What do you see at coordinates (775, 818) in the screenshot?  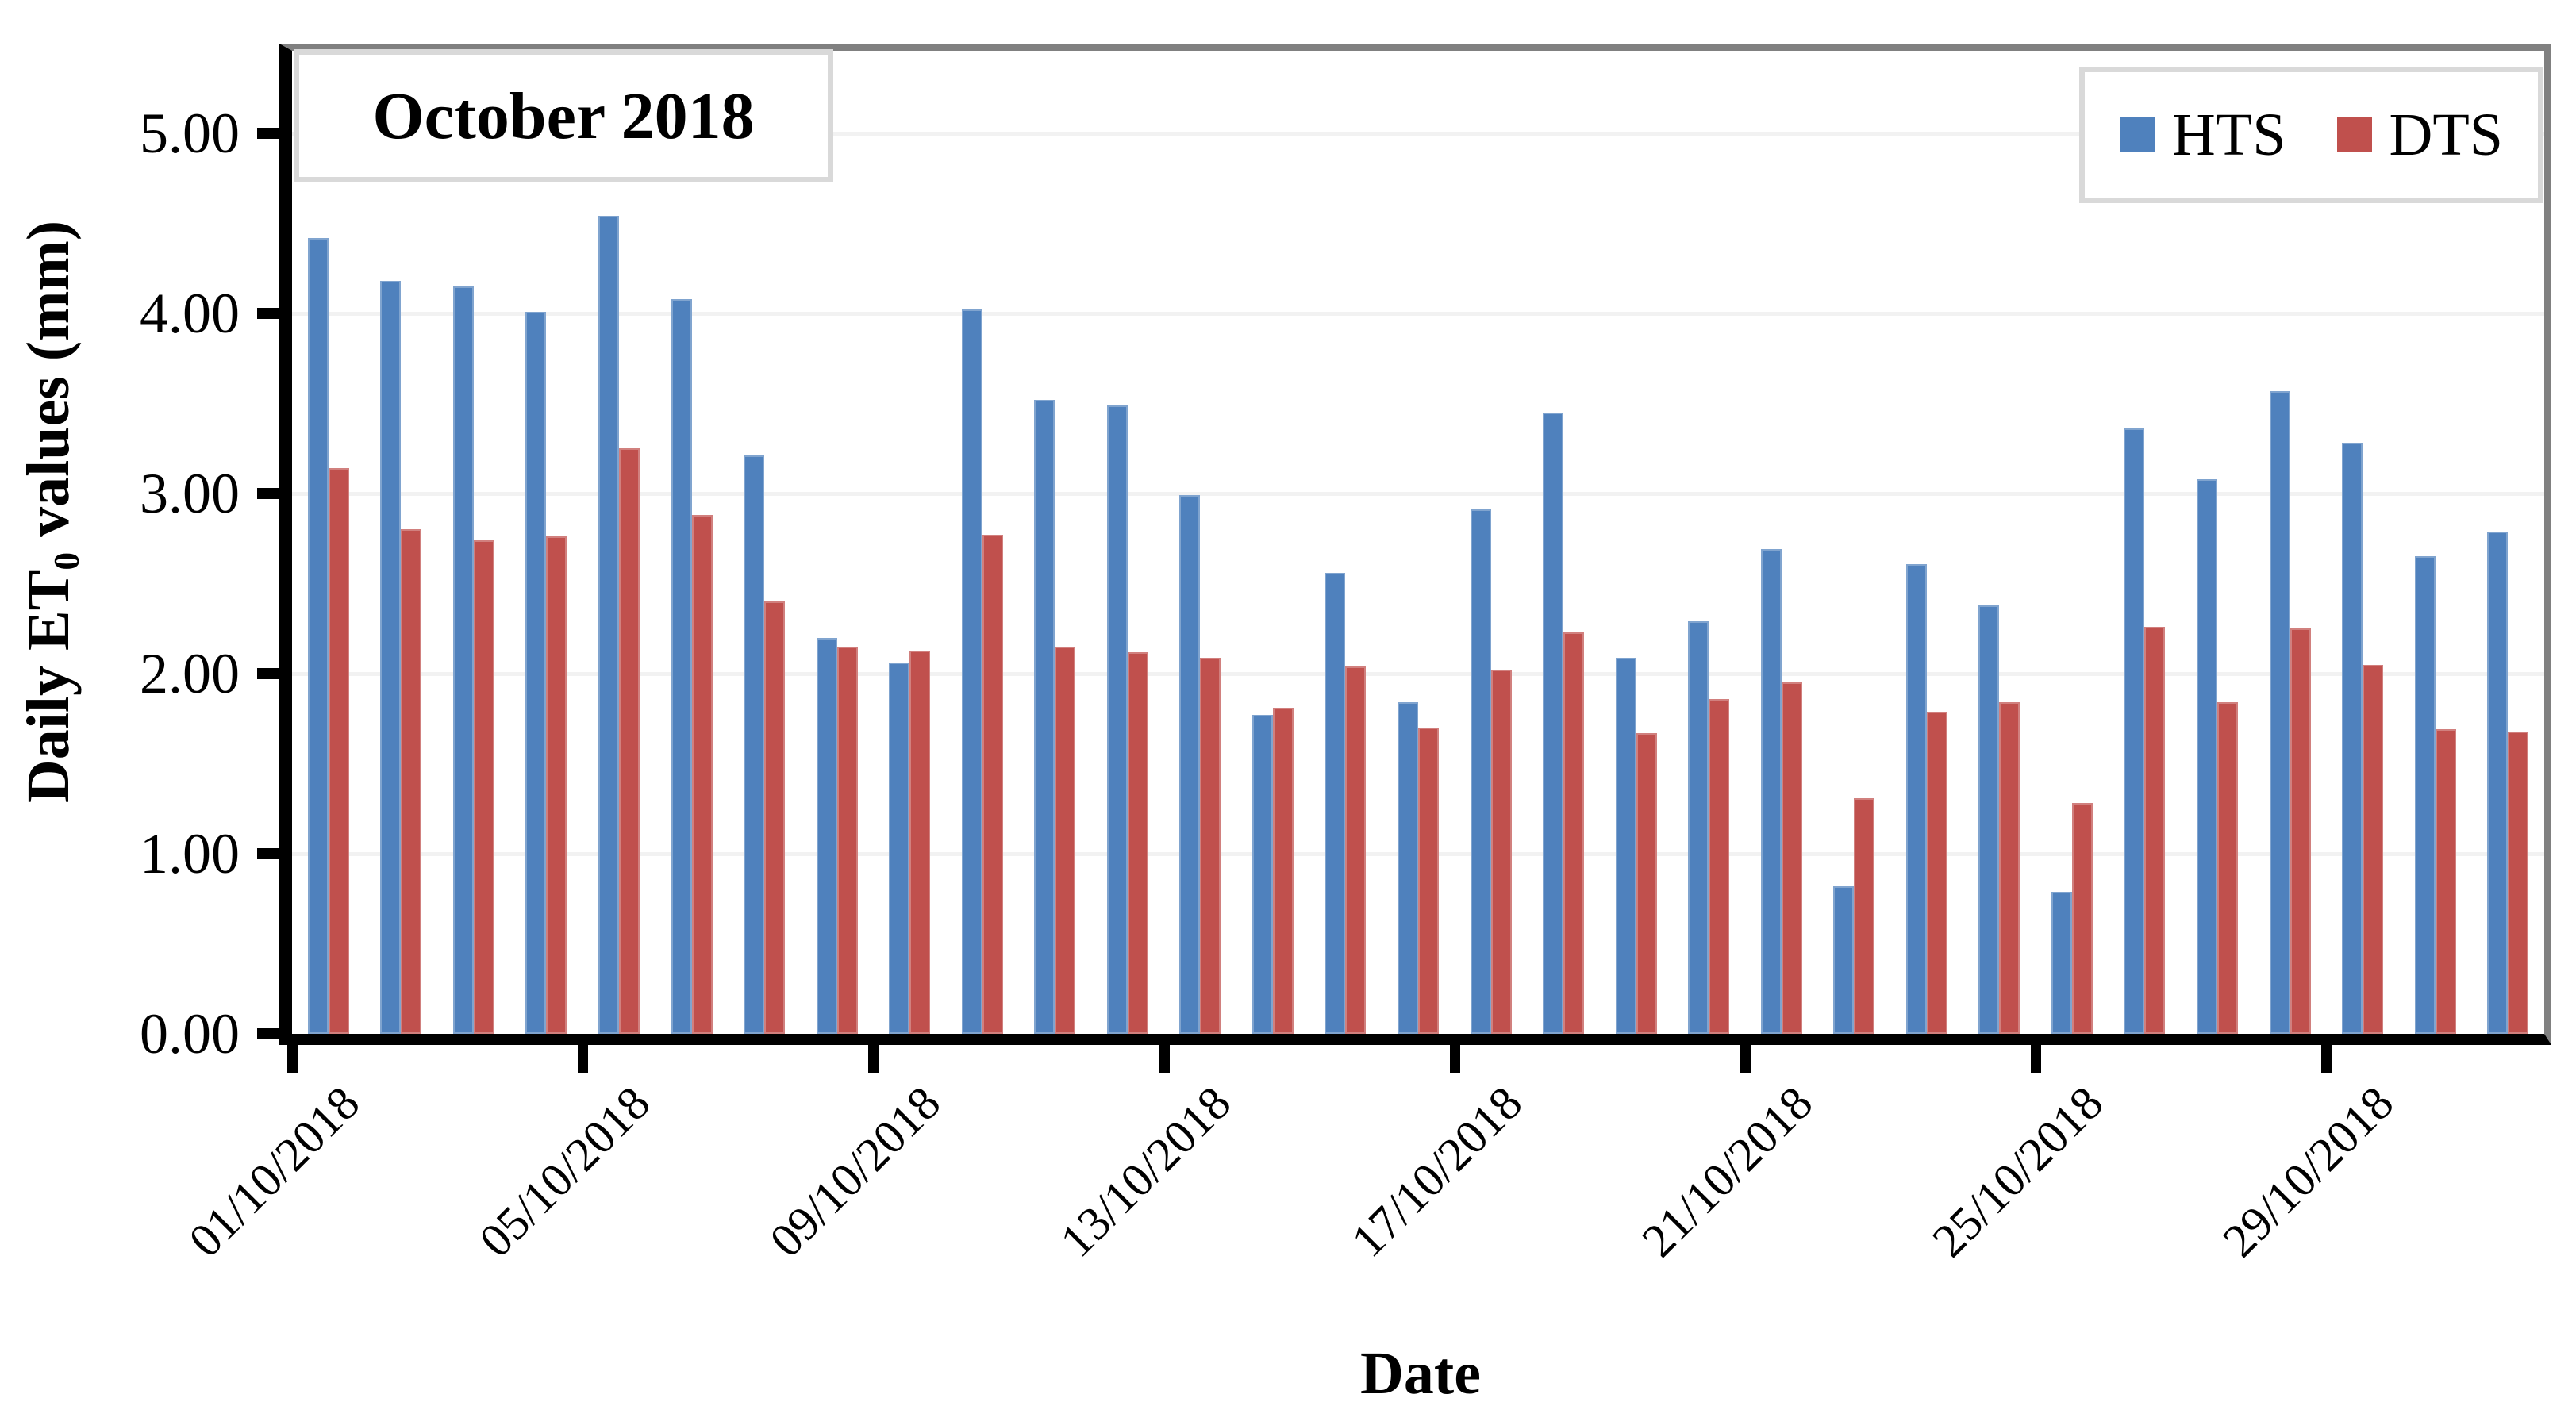 I see `bar-dts-07/10/2018` at bounding box center [775, 818].